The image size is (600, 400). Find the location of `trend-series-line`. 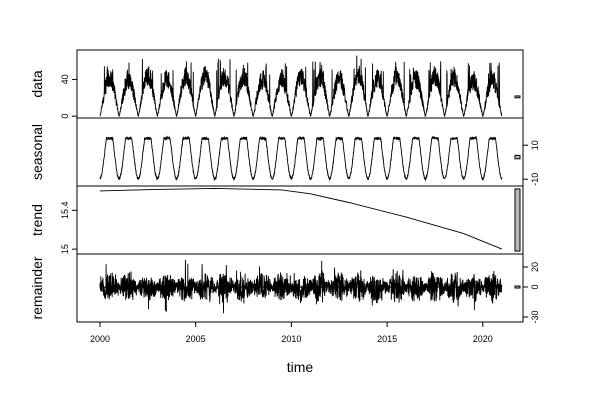

trend-series-line is located at coordinates (301, 218).